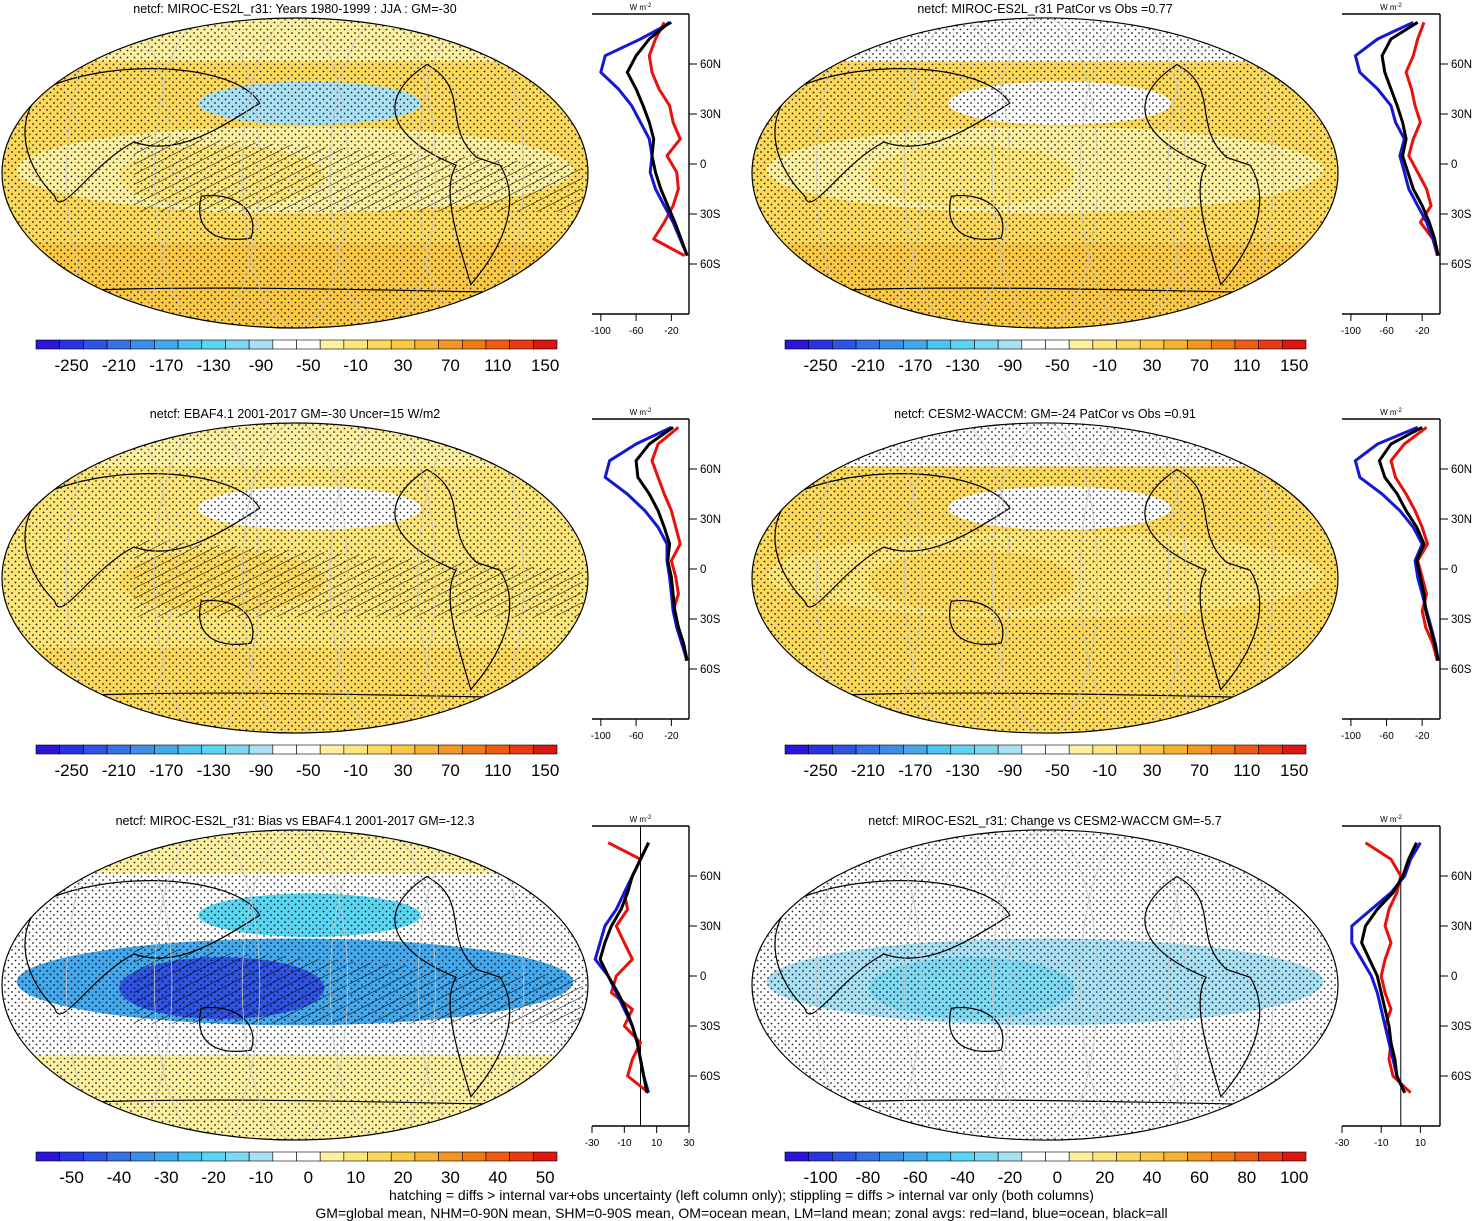 The width and height of the screenshot is (1483, 1221). I want to click on colorbar-label: 20, so click(403, 1177).